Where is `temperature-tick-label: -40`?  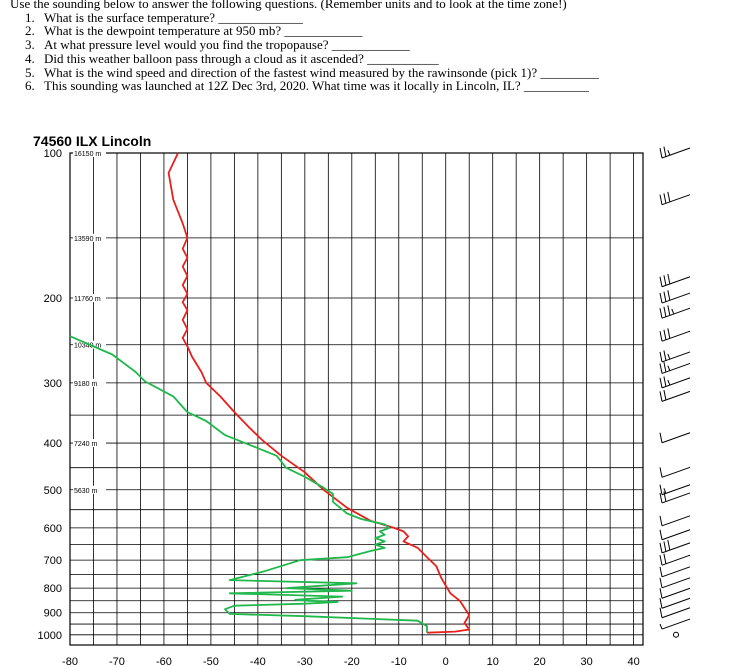 temperature-tick-label: -40 is located at coordinates (258, 661).